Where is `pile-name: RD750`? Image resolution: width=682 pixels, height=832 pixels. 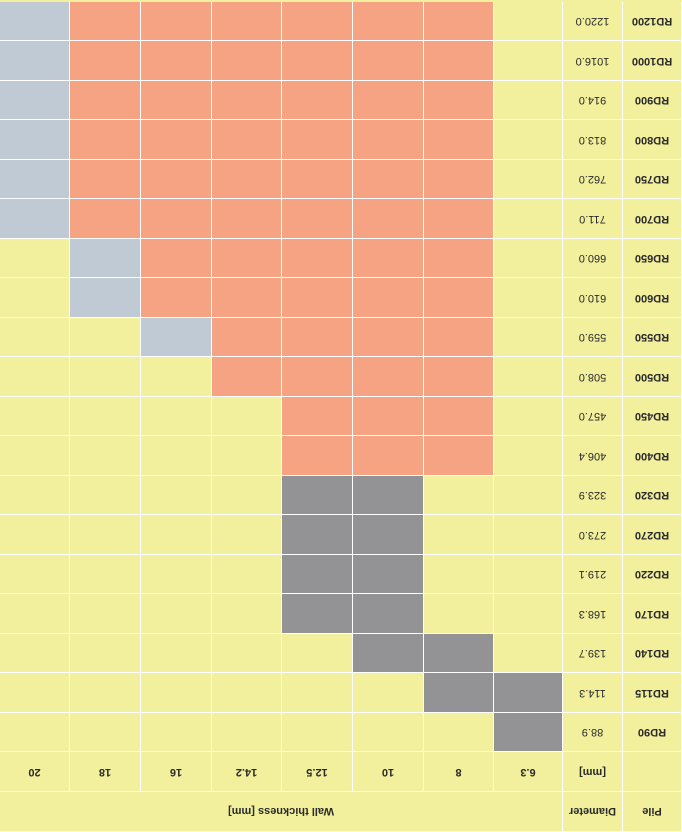 pile-name: RD750 is located at coordinates (652, 180).